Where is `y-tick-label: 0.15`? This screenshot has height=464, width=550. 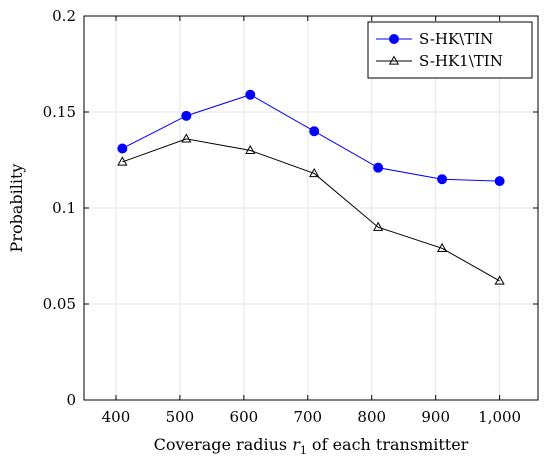 y-tick-label: 0.15 is located at coordinates (59, 112).